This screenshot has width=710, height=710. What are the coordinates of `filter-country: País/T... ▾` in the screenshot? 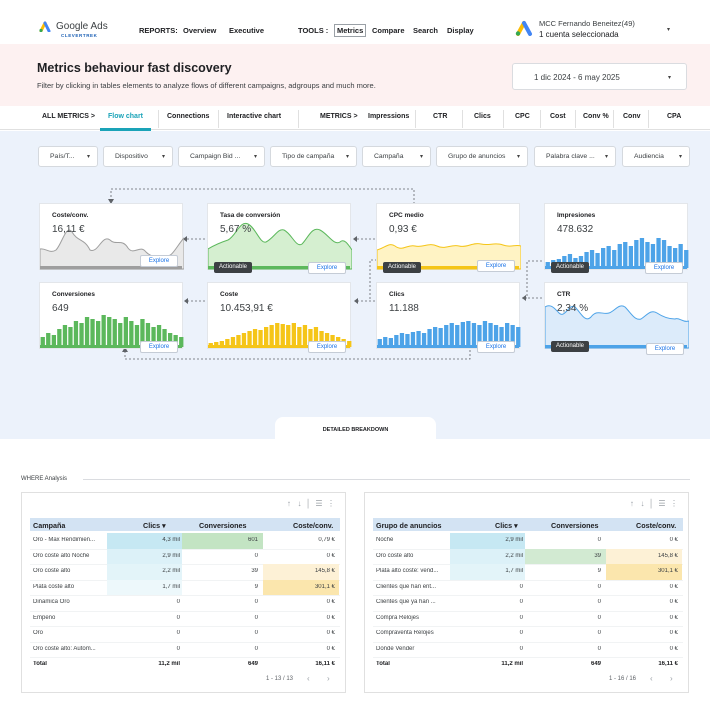 It's located at (68, 156).